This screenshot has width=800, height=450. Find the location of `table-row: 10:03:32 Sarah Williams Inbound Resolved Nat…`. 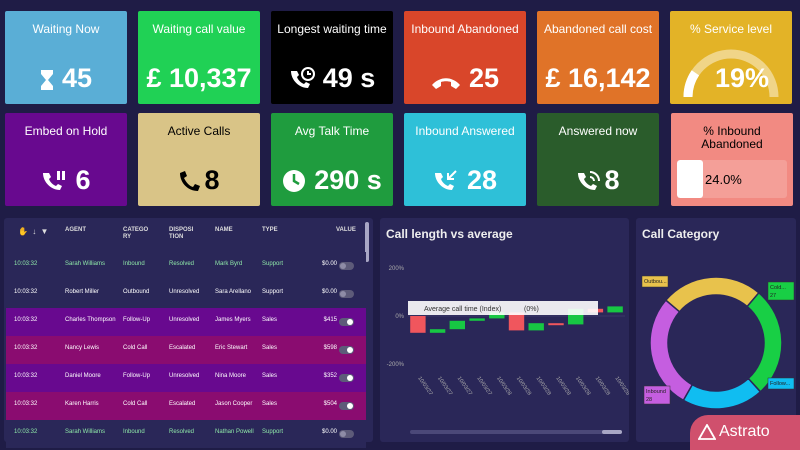

table-row: 10:03:32 Sarah Williams Inbound Resolved Nat… is located at coordinates (186, 434).